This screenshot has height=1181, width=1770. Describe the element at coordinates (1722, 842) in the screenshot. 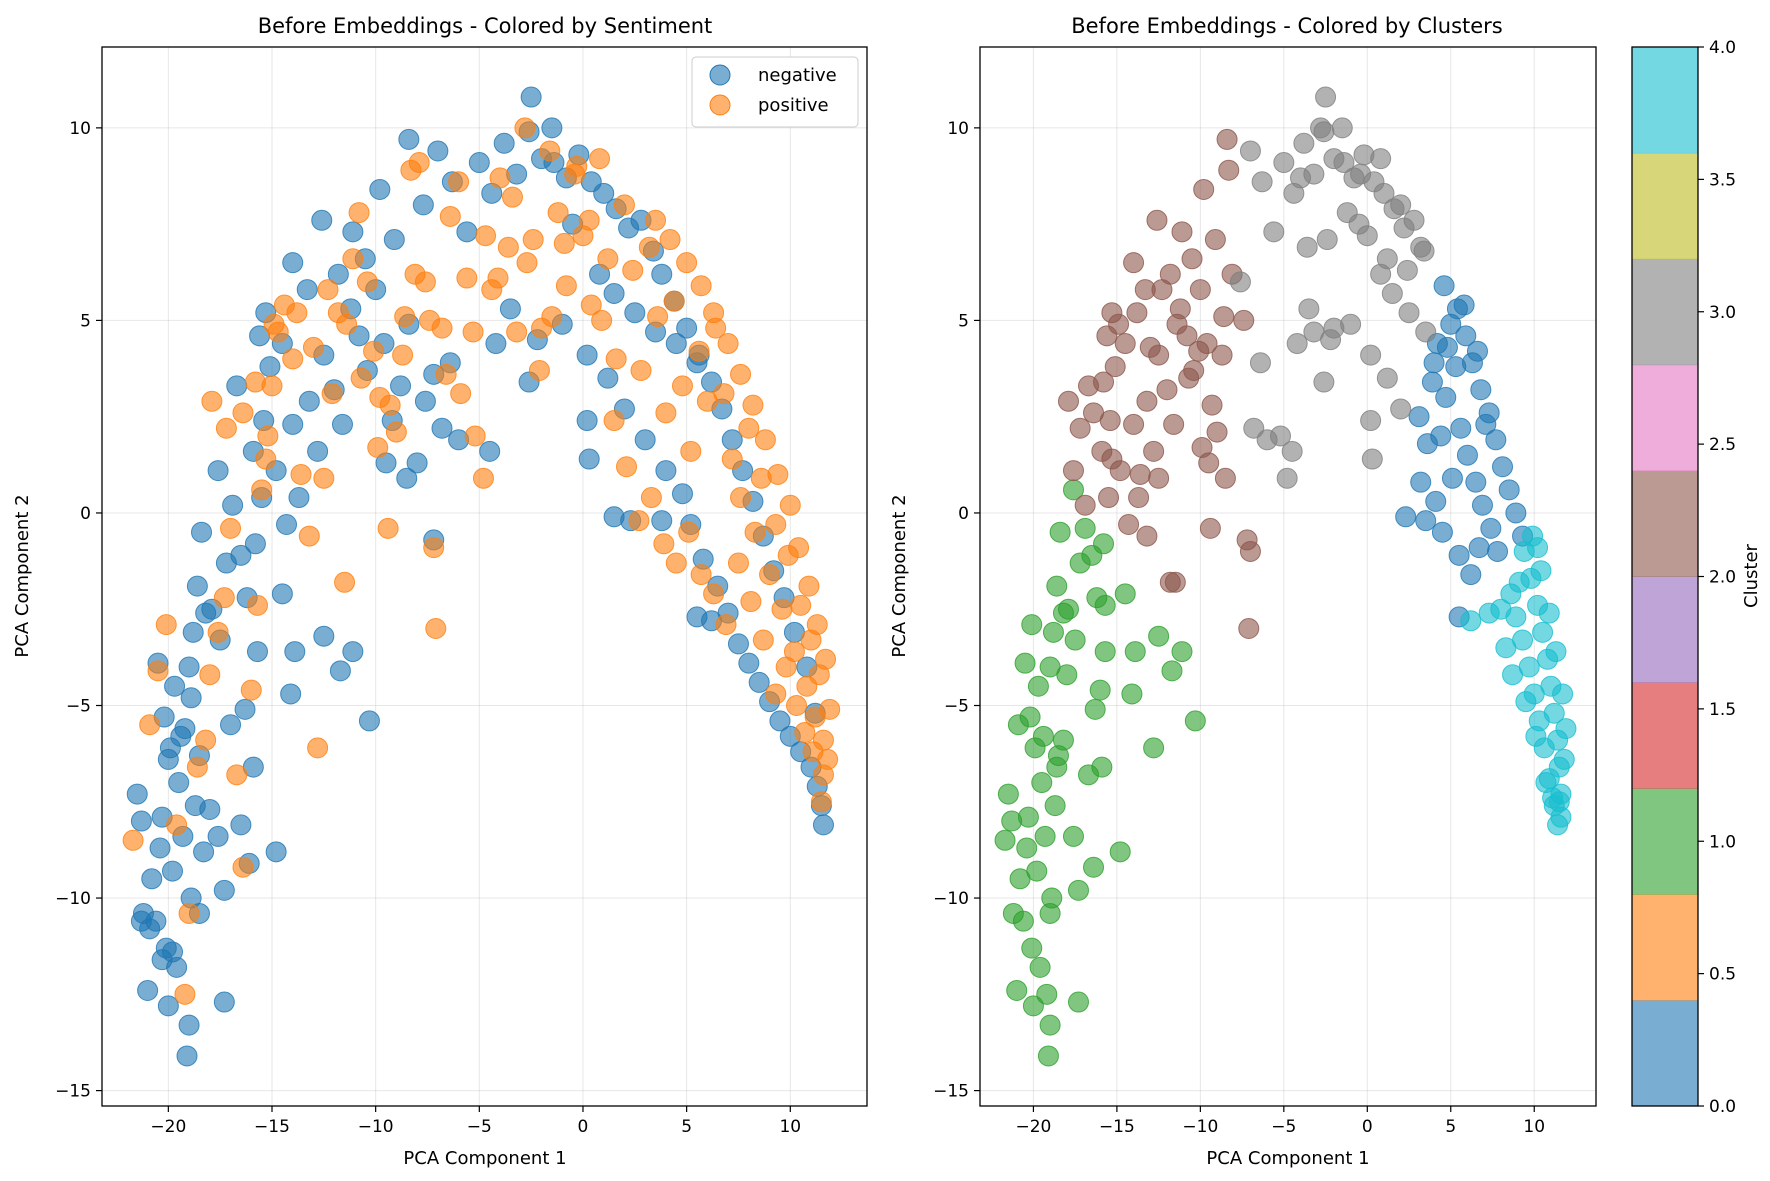

I see `colorbar-tick-label: 1.0` at that location.